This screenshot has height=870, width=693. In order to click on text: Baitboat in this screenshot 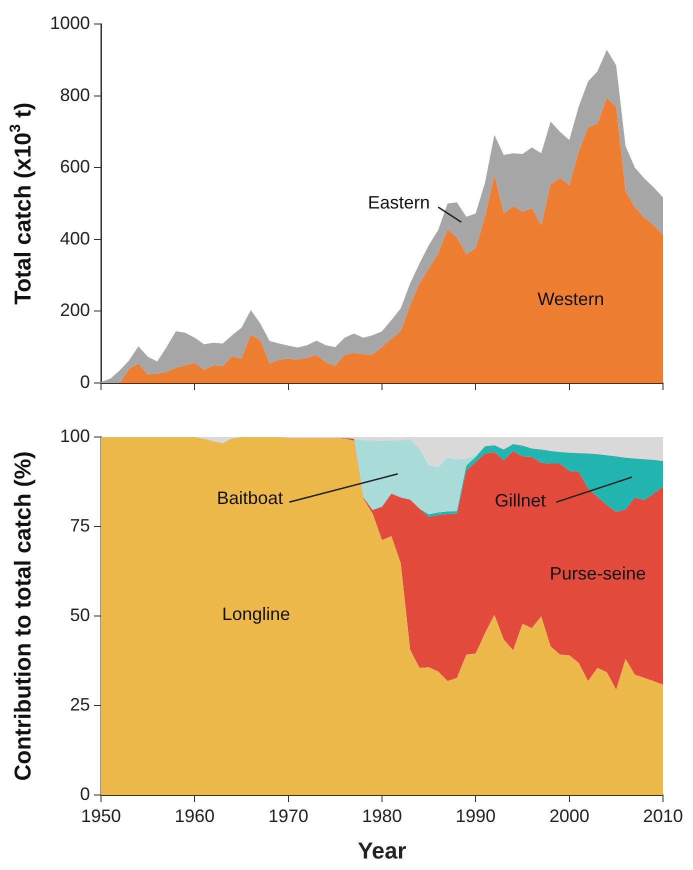, I will do `click(249, 498)`.